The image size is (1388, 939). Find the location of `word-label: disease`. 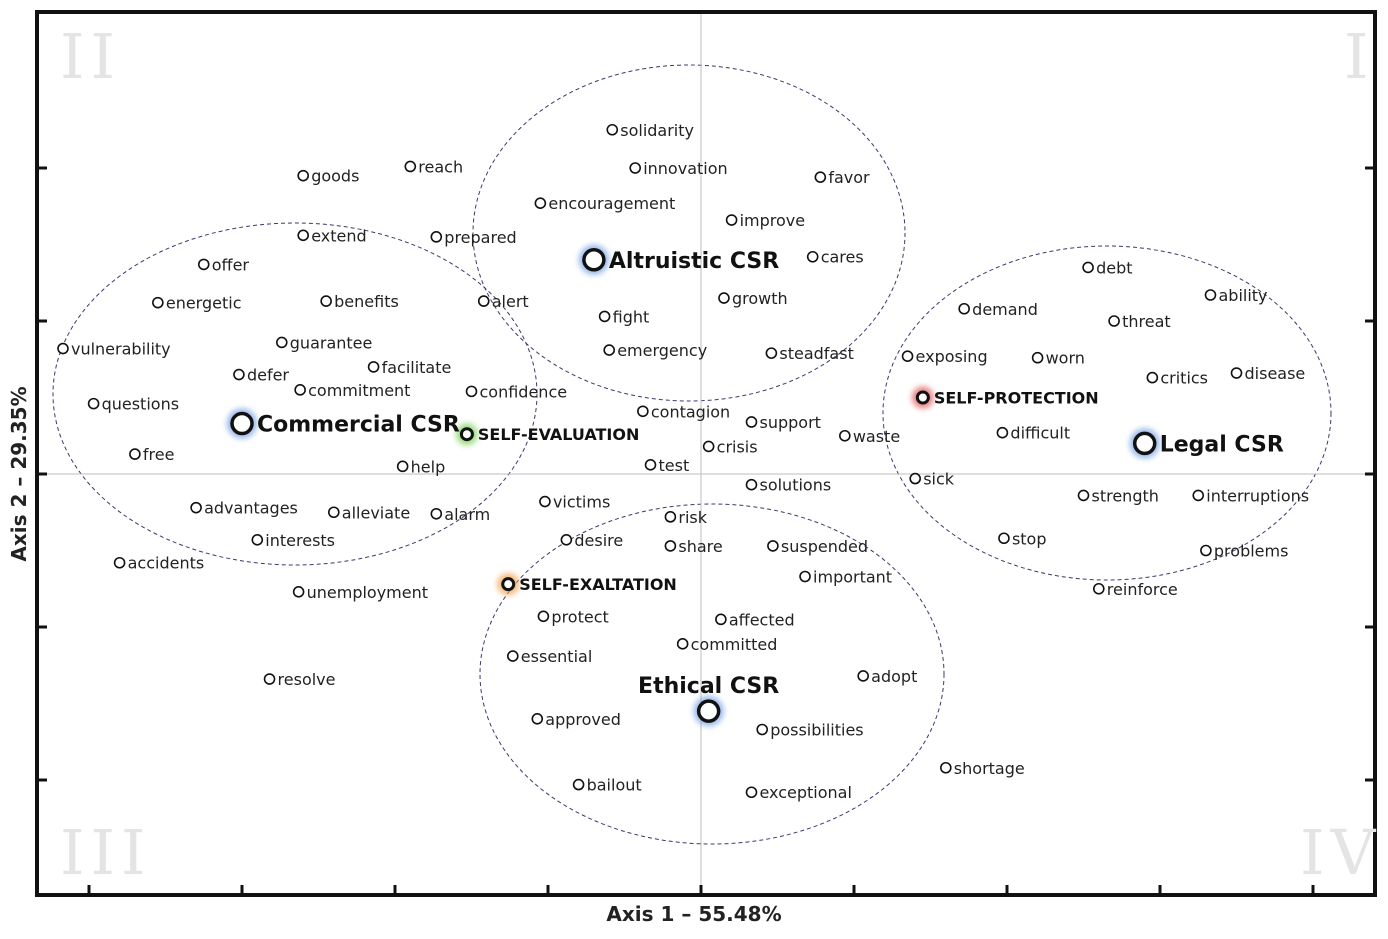

word-label: disease is located at coordinates (1275, 373).